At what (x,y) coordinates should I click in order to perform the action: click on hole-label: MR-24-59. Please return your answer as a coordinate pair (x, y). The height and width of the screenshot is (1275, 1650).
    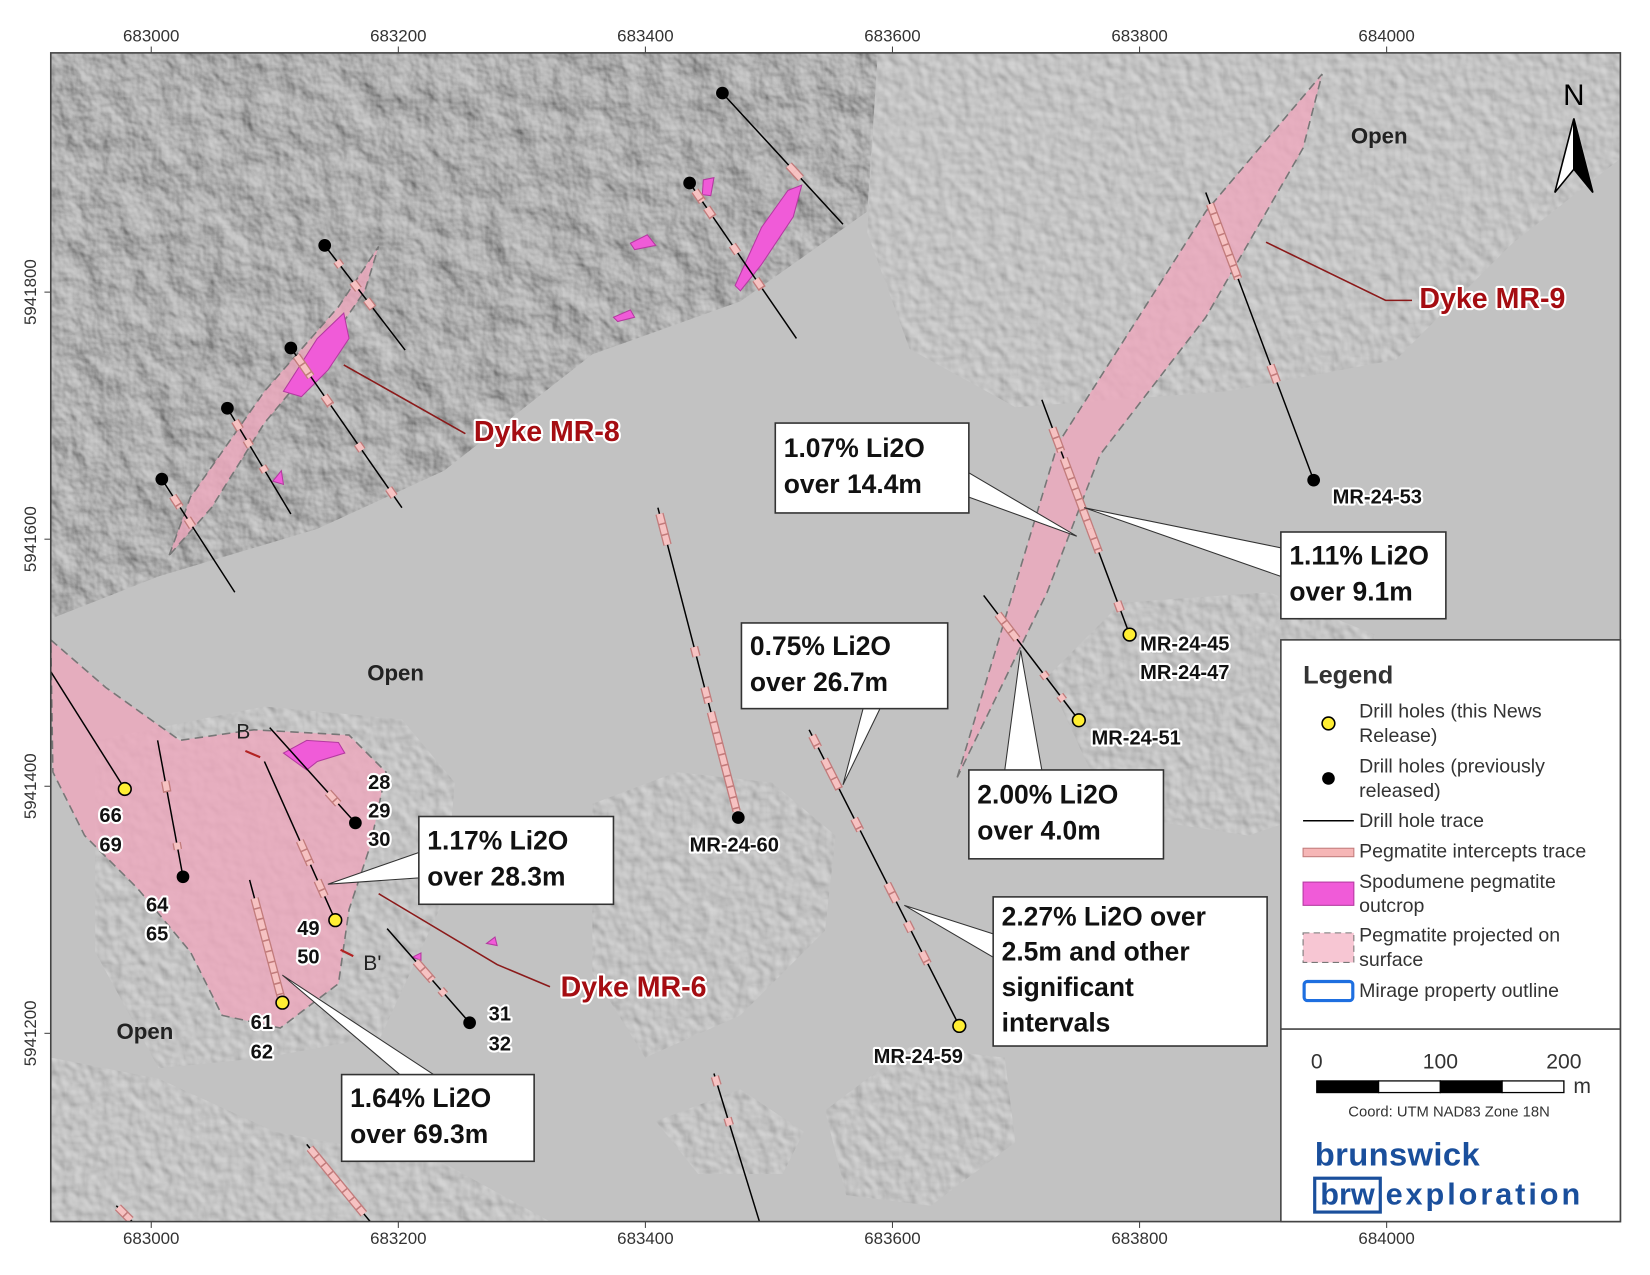
    Looking at the image, I should click on (918, 1057).